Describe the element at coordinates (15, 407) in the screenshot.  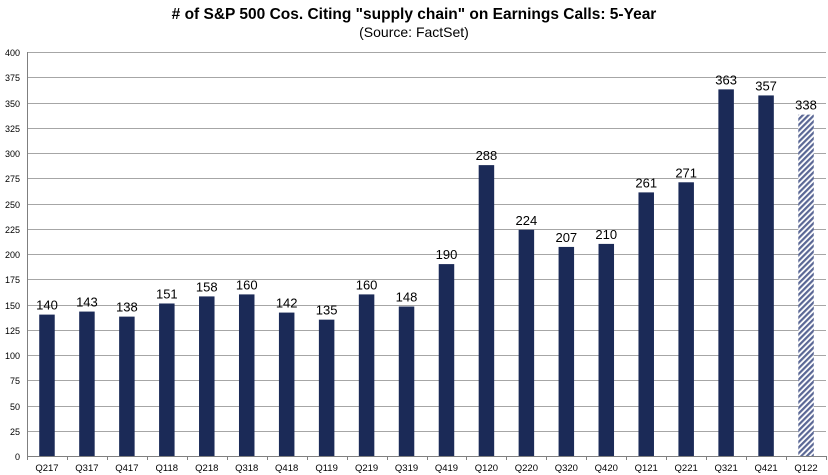
I see `y-tick-label: 50` at that location.